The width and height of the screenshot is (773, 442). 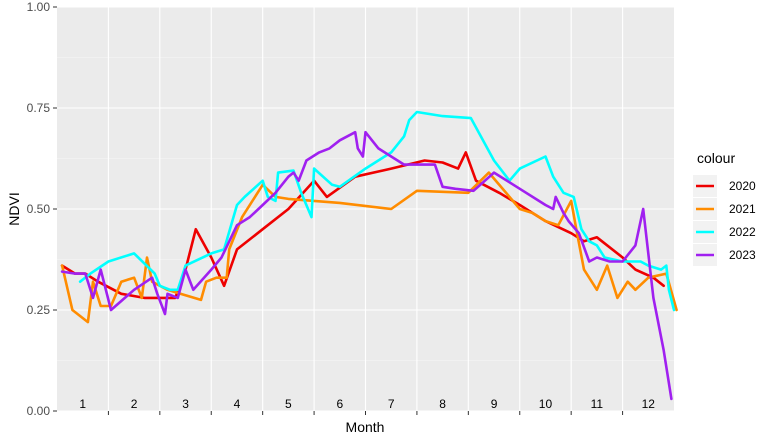 What do you see at coordinates (649, 404) in the screenshot?
I see `month-label: 12` at bounding box center [649, 404].